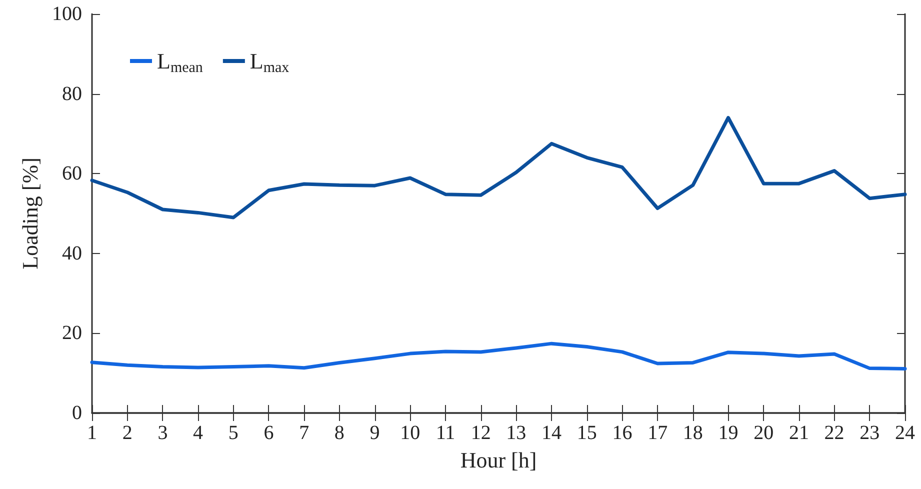 The height and width of the screenshot is (489, 921). Describe the element at coordinates (304, 433) in the screenshot. I see `x-tick-label: 7` at that location.